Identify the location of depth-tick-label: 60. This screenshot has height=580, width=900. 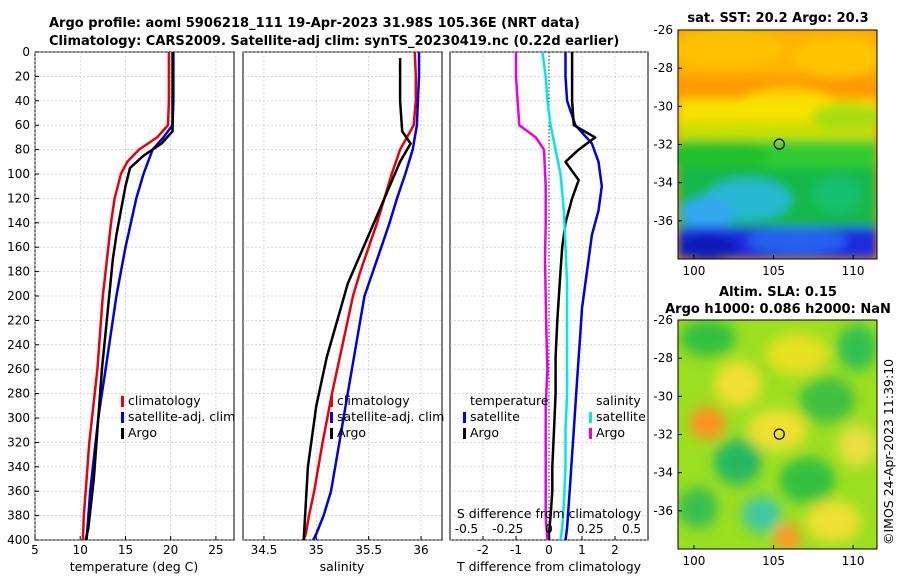
(22, 125).